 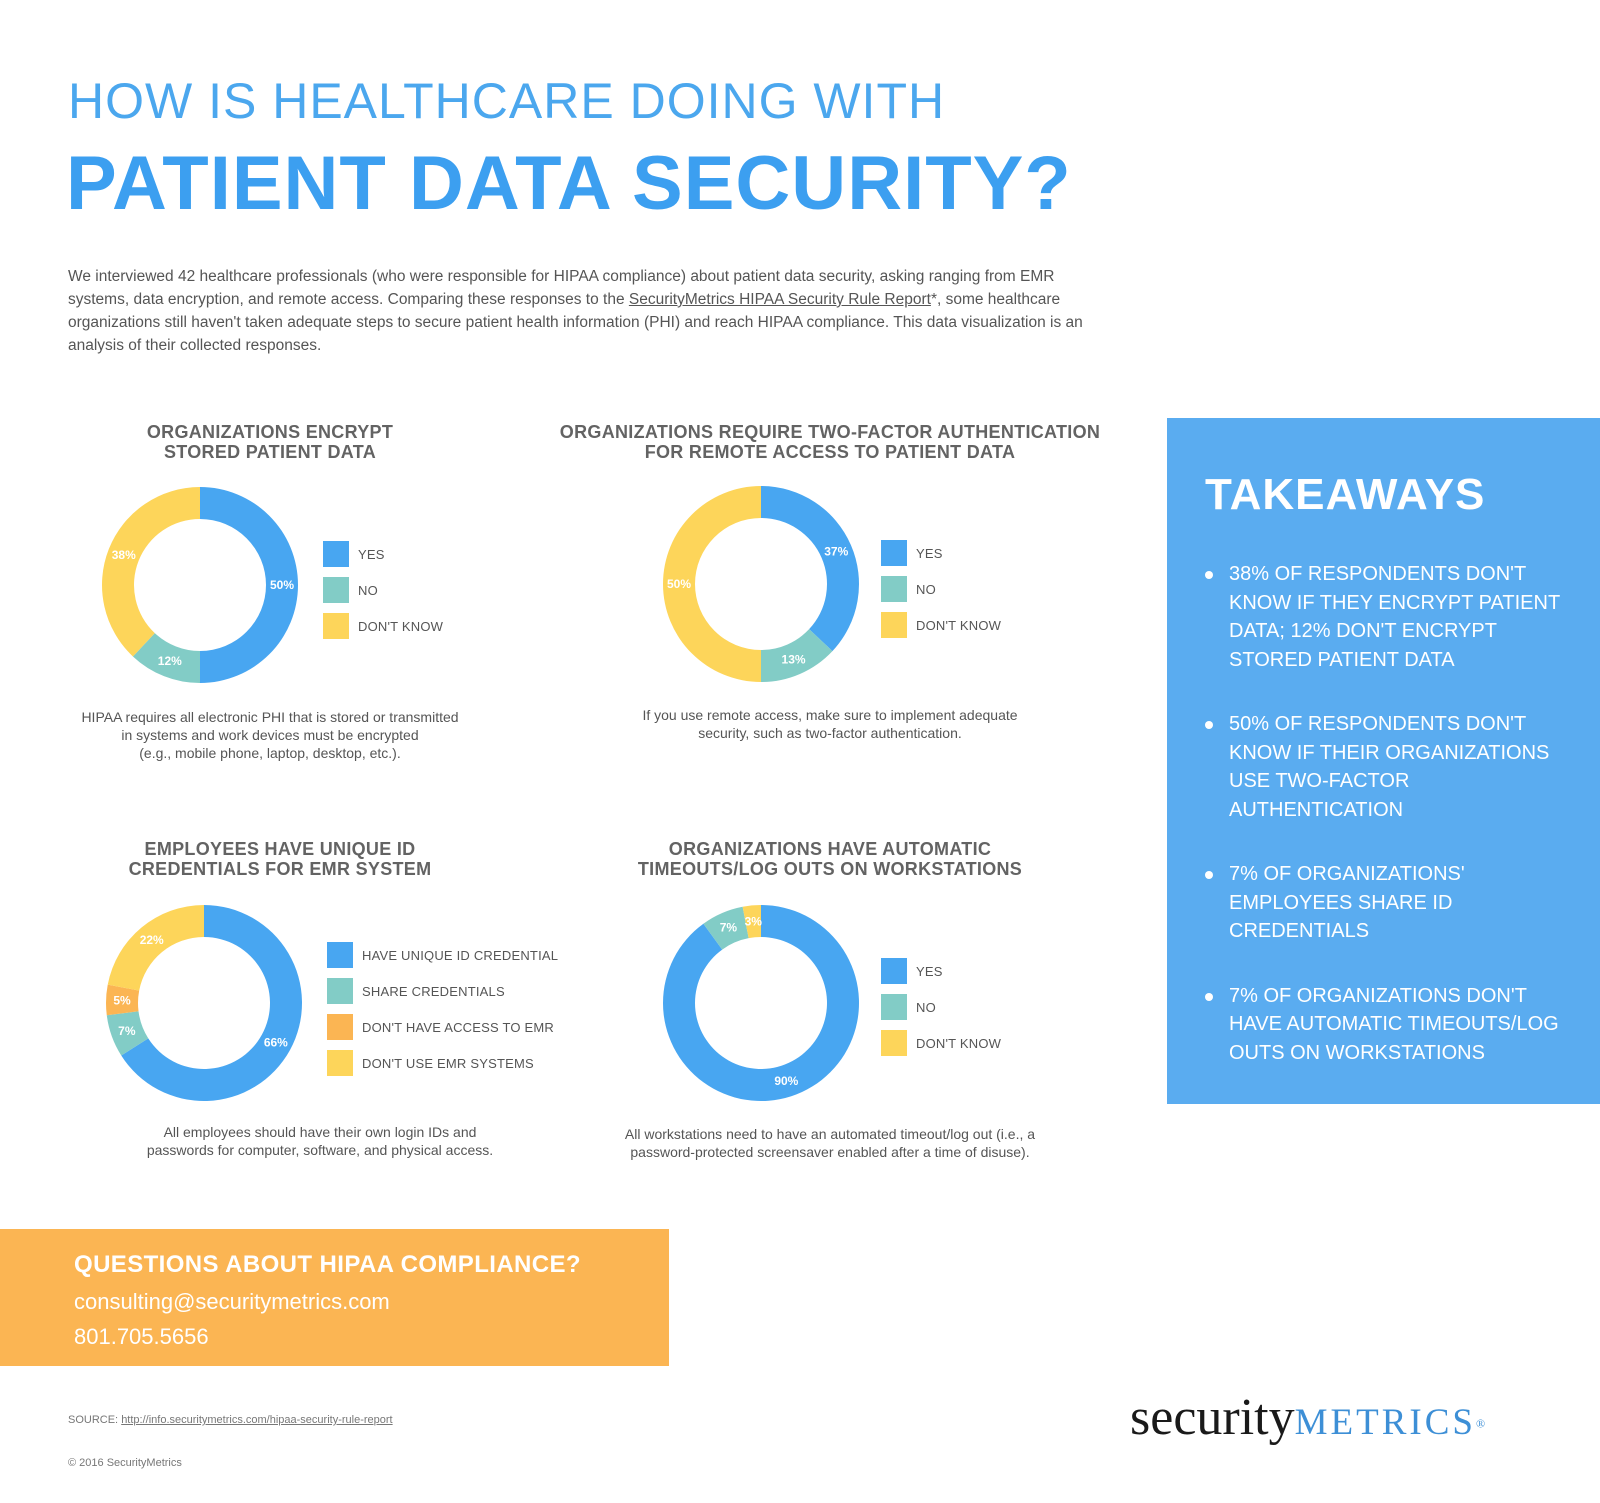 I want to click on legend-label: DON'T USE EMR SYSTEMS, so click(x=448, y=1063).